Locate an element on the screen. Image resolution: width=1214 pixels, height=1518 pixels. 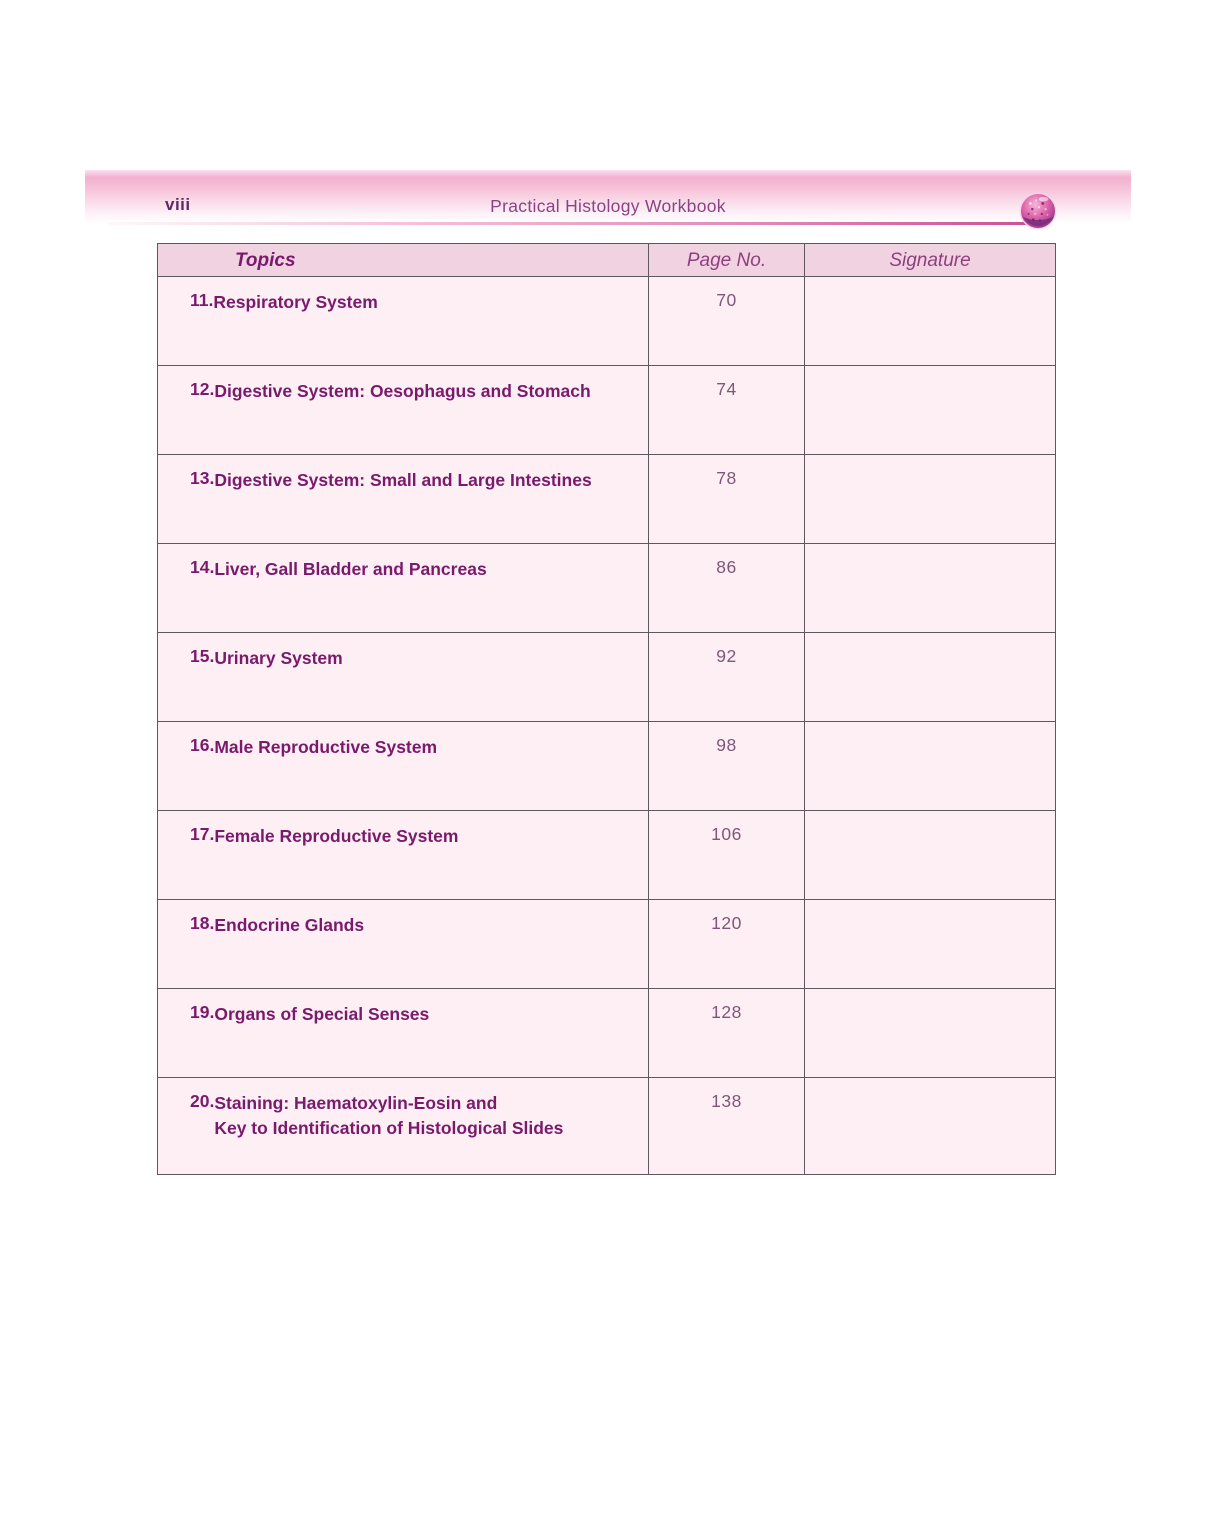
table-row: 11. Respiratory System 70 is located at coordinates (606, 321).